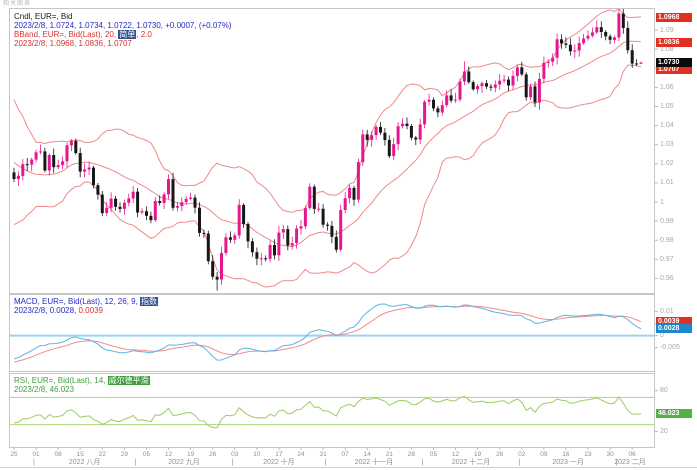 The image size is (697, 470). Describe the element at coordinates (674, 414) in the screenshot. I see `rsi-value-badge: 46.023` at that location.